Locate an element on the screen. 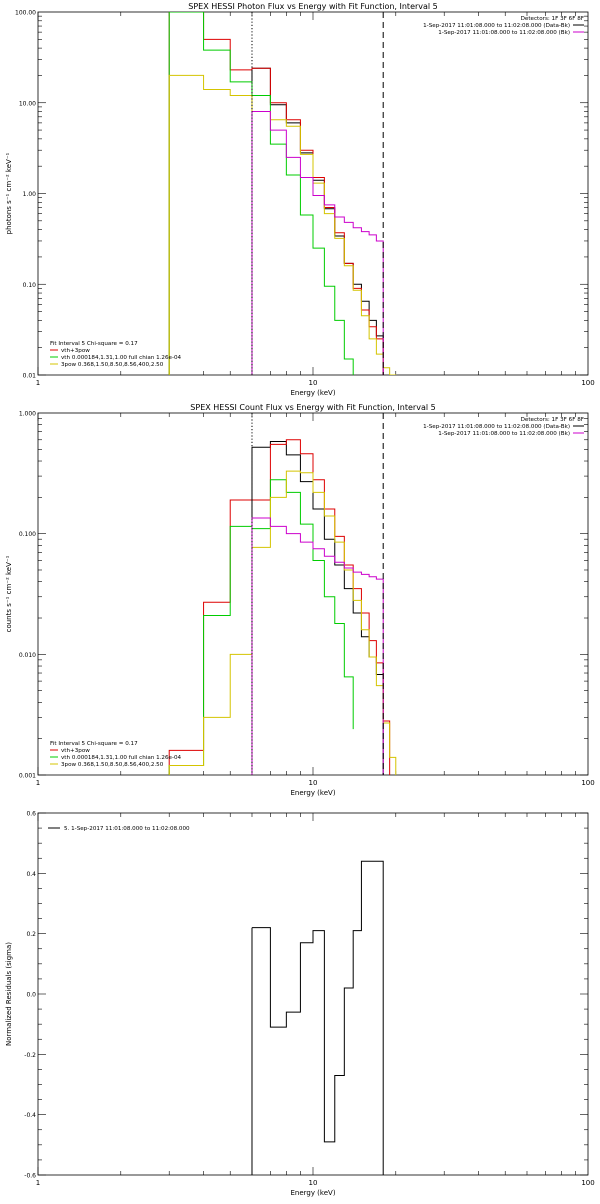  y-tick-label: 100.00 is located at coordinates (25, 13).